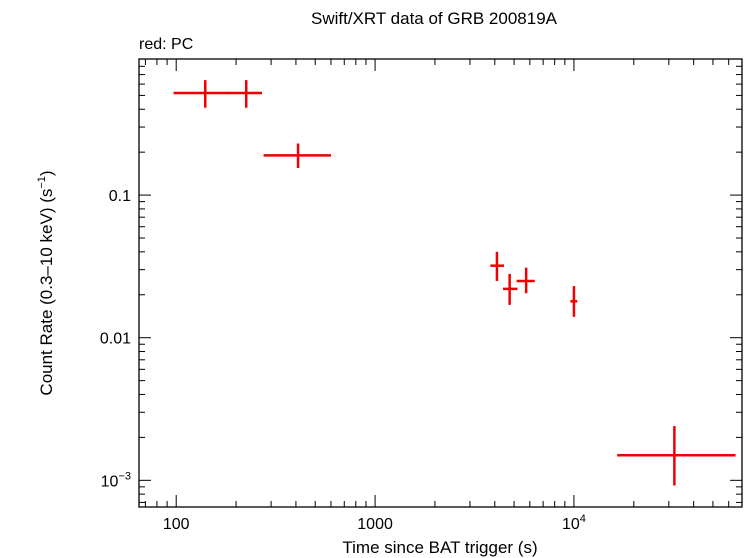 This screenshot has width=746, height=558. I want to click on y-tick-label: 10−3, so click(116, 480).